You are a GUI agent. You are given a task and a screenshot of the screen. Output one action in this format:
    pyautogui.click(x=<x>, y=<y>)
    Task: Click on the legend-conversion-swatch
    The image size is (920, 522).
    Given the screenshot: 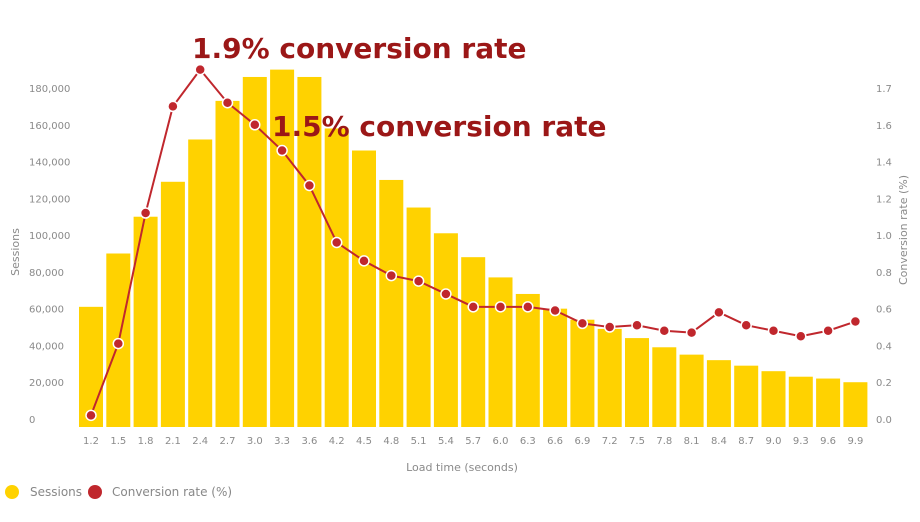 What is the action you would take?
    pyautogui.click(x=95, y=492)
    